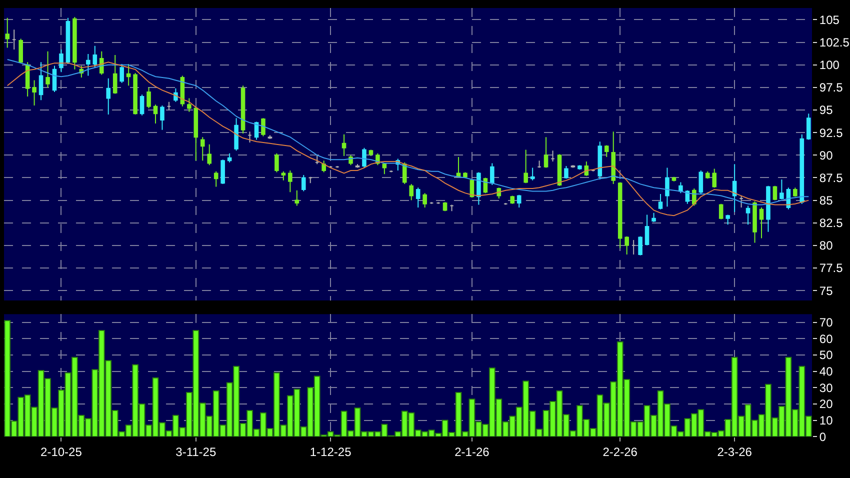 Image resolution: width=850 pixels, height=478 pixels. What do you see at coordinates (822, 437) in the screenshot?
I see `y-tick-label: 0` at bounding box center [822, 437].